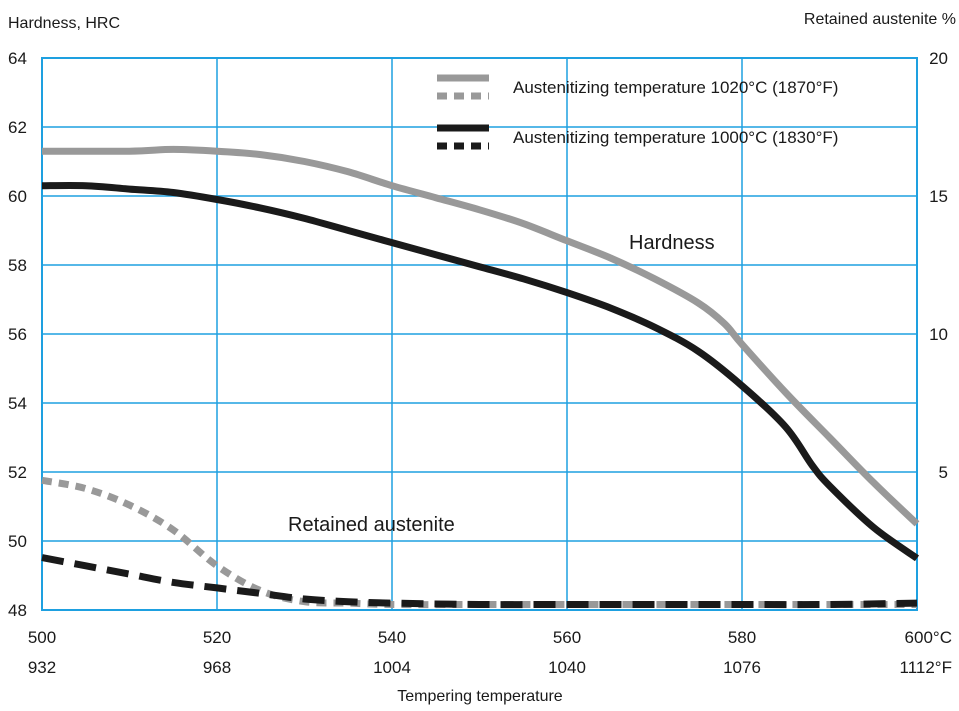 The height and width of the screenshot is (711, 959). What do you see at coordinates (64, 23) in the screenshot?
I see `y-axis-left-title: Hardness, HRC` at bounding box center [64, 23].